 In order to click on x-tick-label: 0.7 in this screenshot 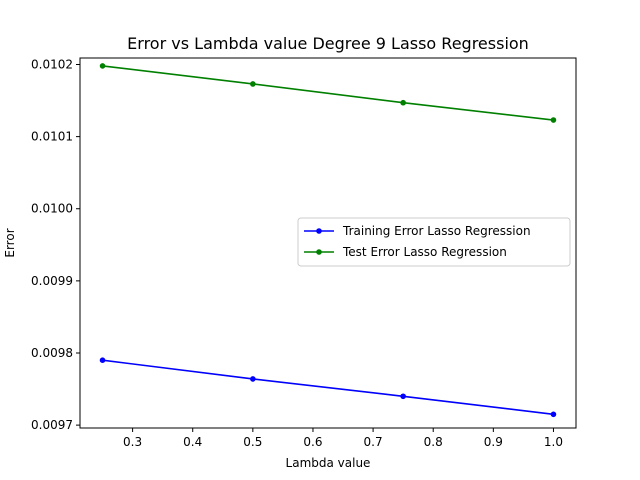, I will do `click(373, 442)`.